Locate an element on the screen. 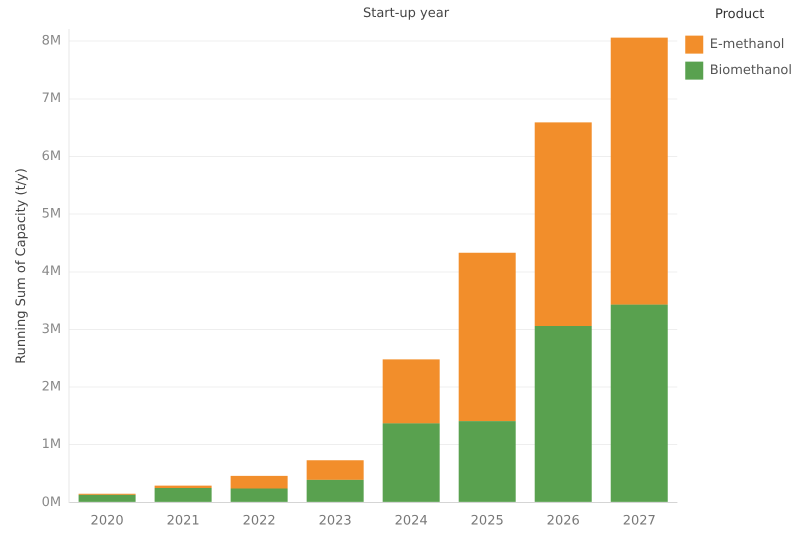 Image resolution: width=806 pixels, height=538 pixels. x-tick-label: 2025 is located at coordinates (487, 521).